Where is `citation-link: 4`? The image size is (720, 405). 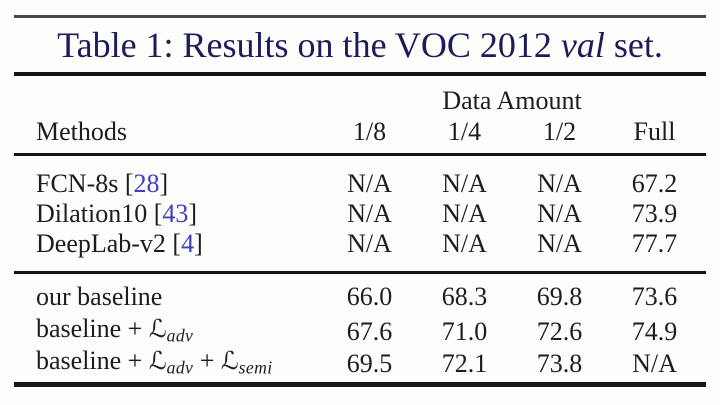 citation-link: 4 is located at coordinates (188, 243).